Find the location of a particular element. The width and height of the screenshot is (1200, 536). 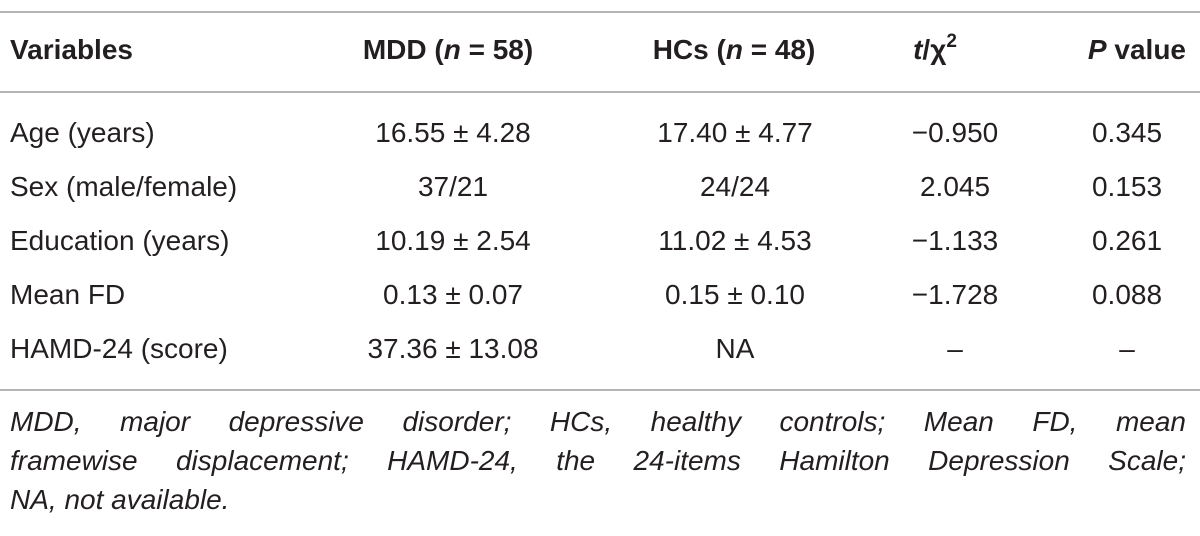

row-label: Sex (male/female) is located at coordinates (124, 186).